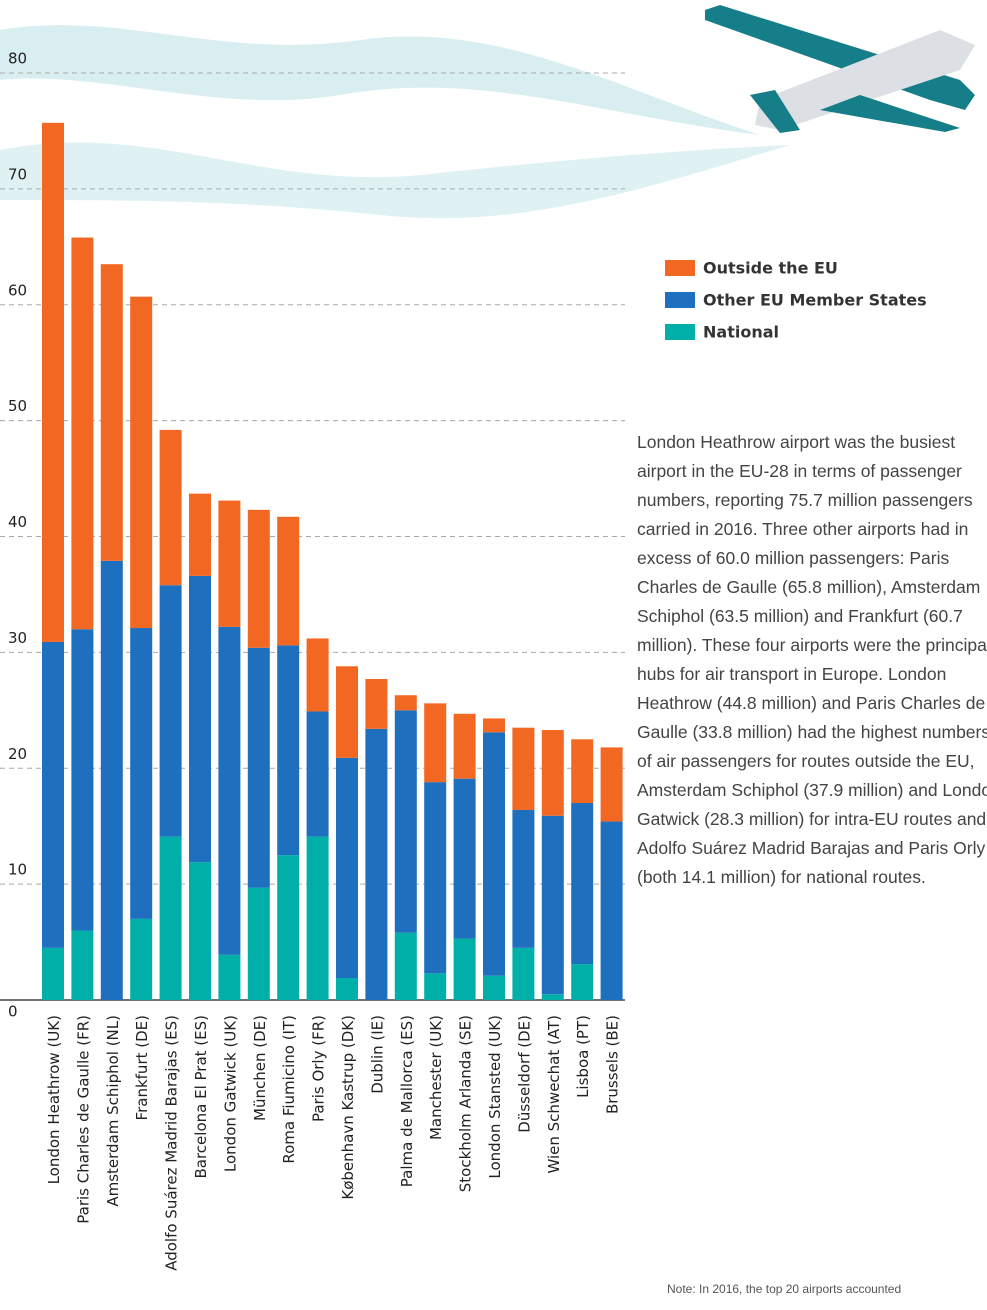  What do you see at coordinates (13, 1012) in the screenshot?
I see `y-tick-label: 0` at bounding box center [13, 1012].